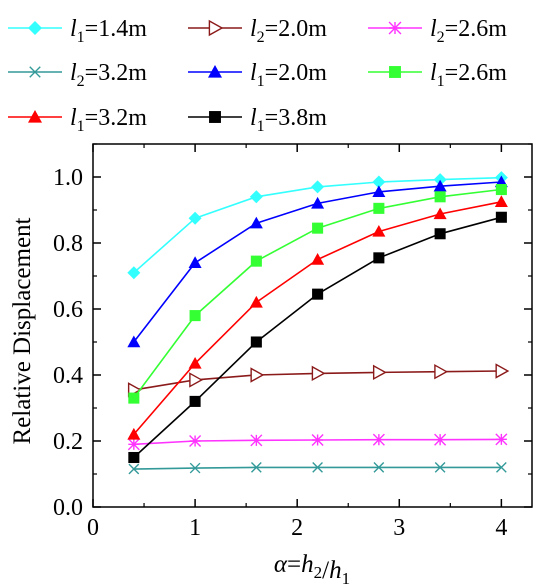  Describe the element at coordinates (288, 120) in the screenshot. I see `legend-label: l1=3.8m` at that location.